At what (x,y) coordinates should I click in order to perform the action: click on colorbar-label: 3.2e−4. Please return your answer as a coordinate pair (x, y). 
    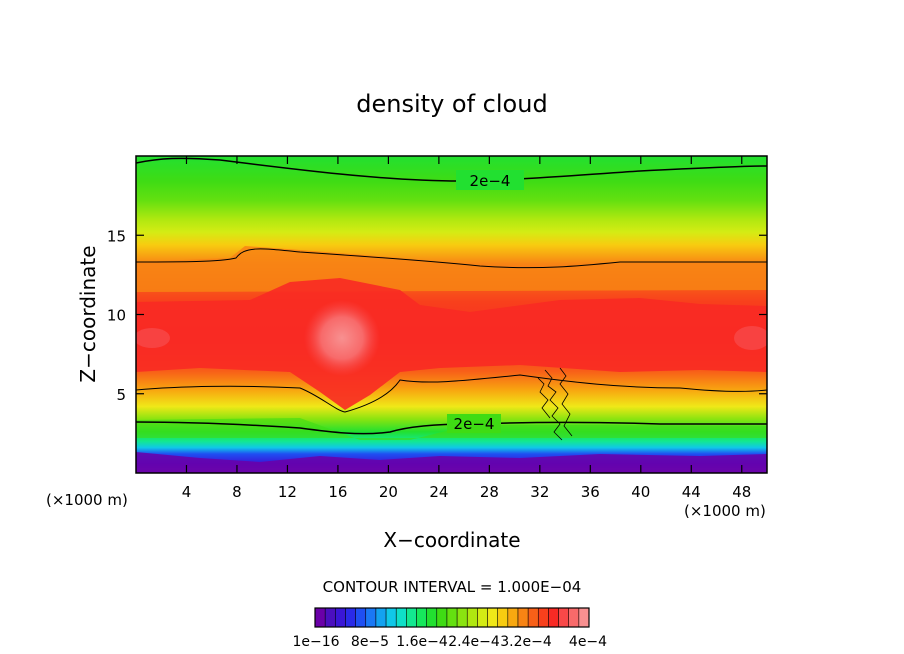
    Looking at the image, I should click on (526, 642).